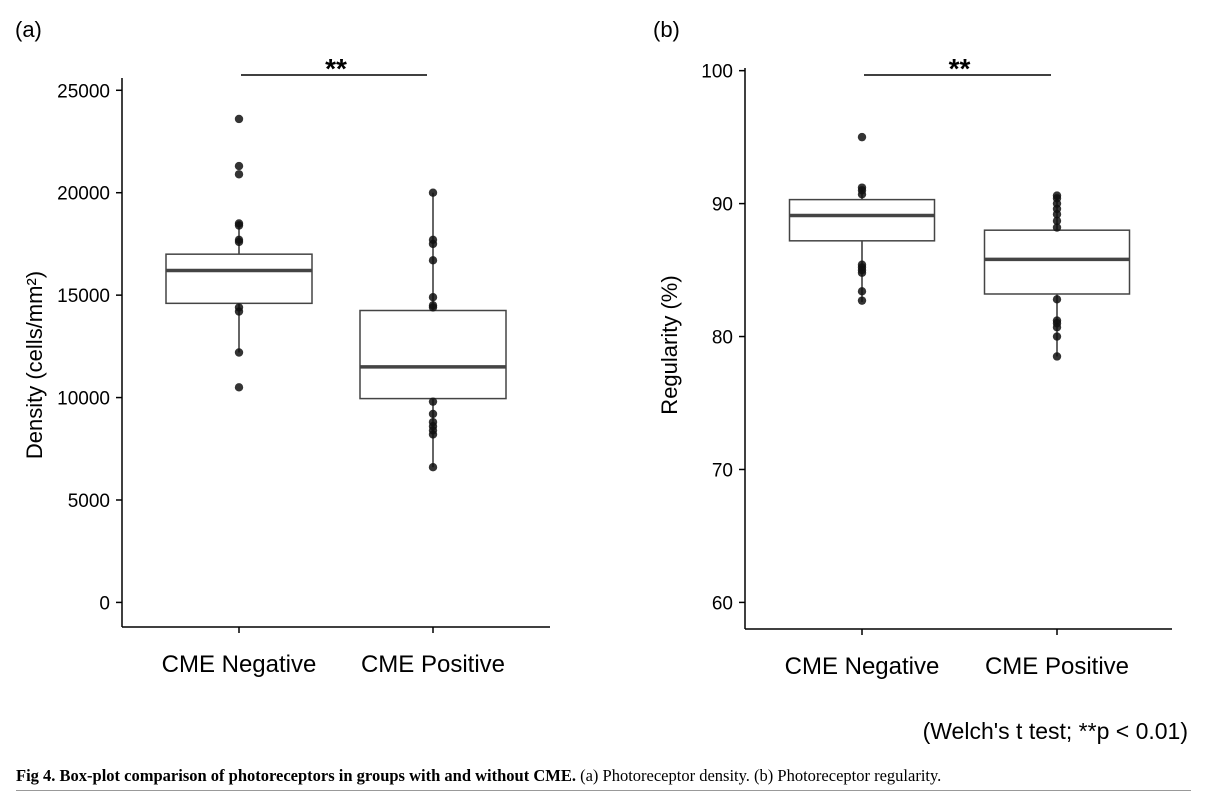  What do you see at coordinates (83, 399) in the screenshot?
I see `y-tick-label: 10000` at bounding box center [83, 399].